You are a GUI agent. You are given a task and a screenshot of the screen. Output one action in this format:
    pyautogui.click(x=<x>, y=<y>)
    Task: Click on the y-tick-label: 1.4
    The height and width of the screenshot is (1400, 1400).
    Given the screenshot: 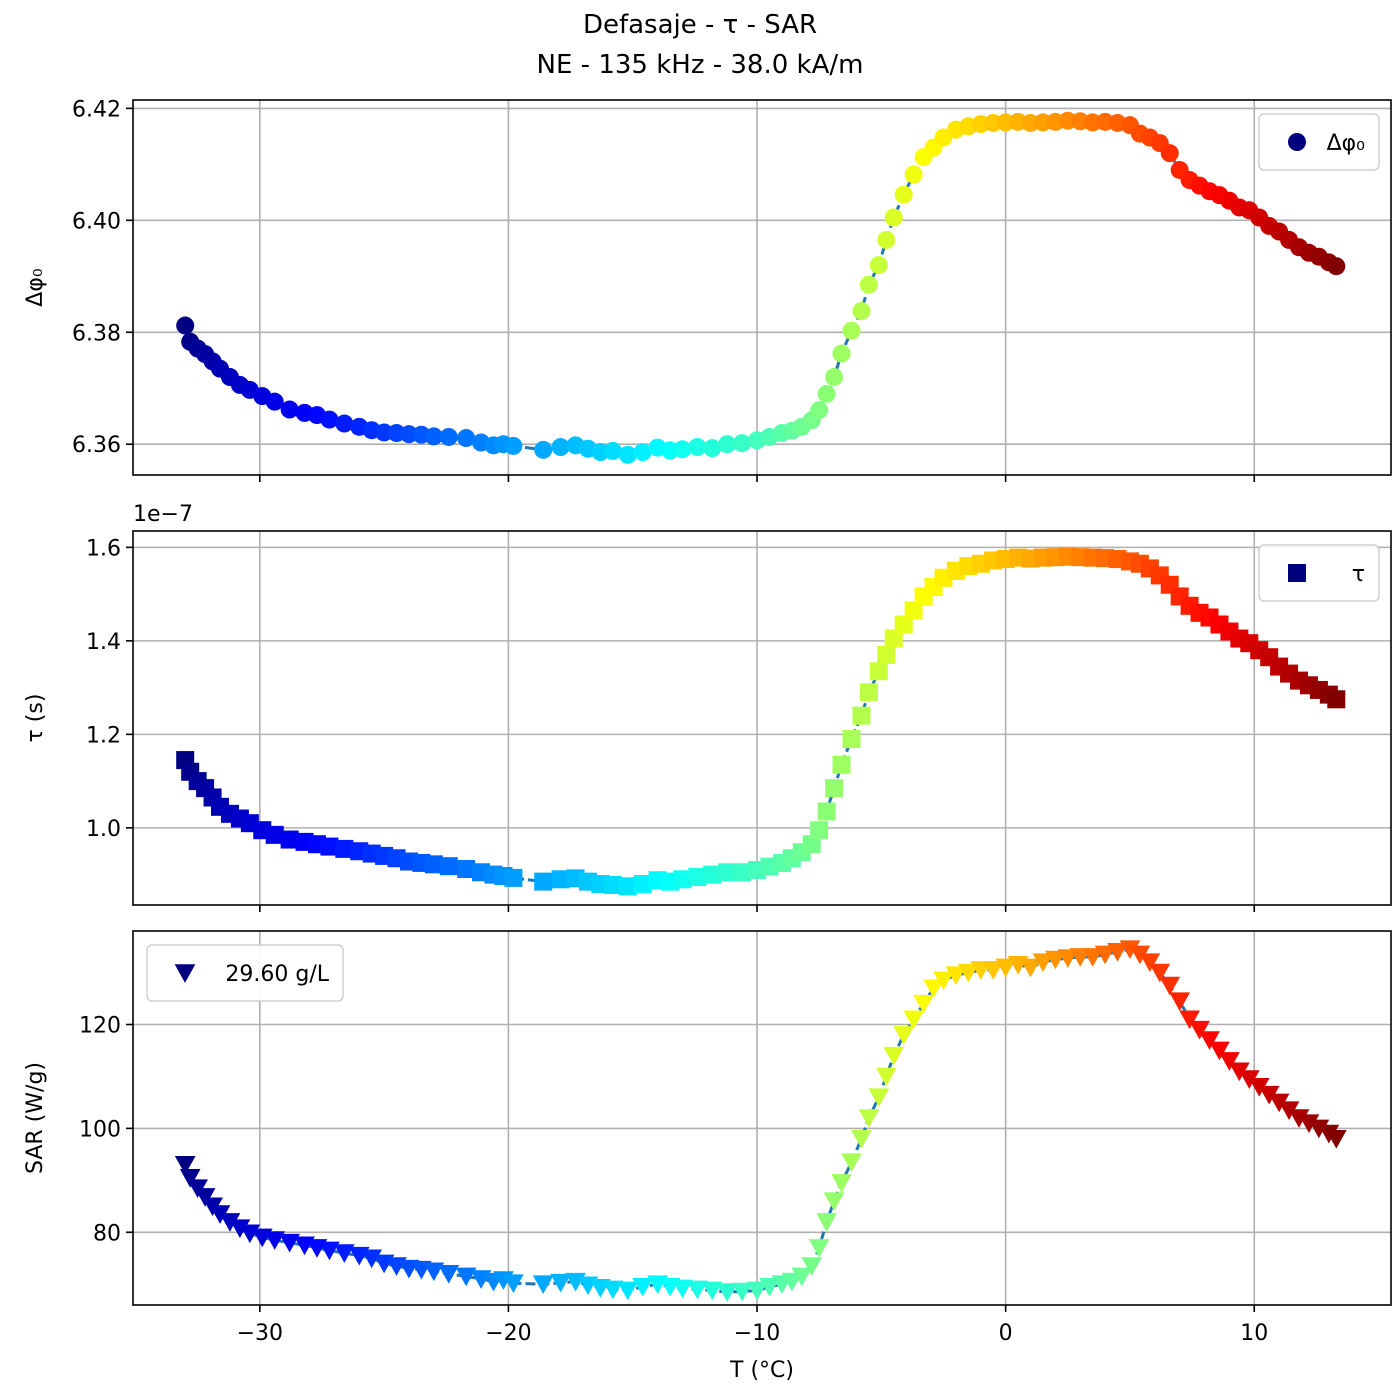 What is the action you would take?
    pyautogui.click(x=103, y=642)
    